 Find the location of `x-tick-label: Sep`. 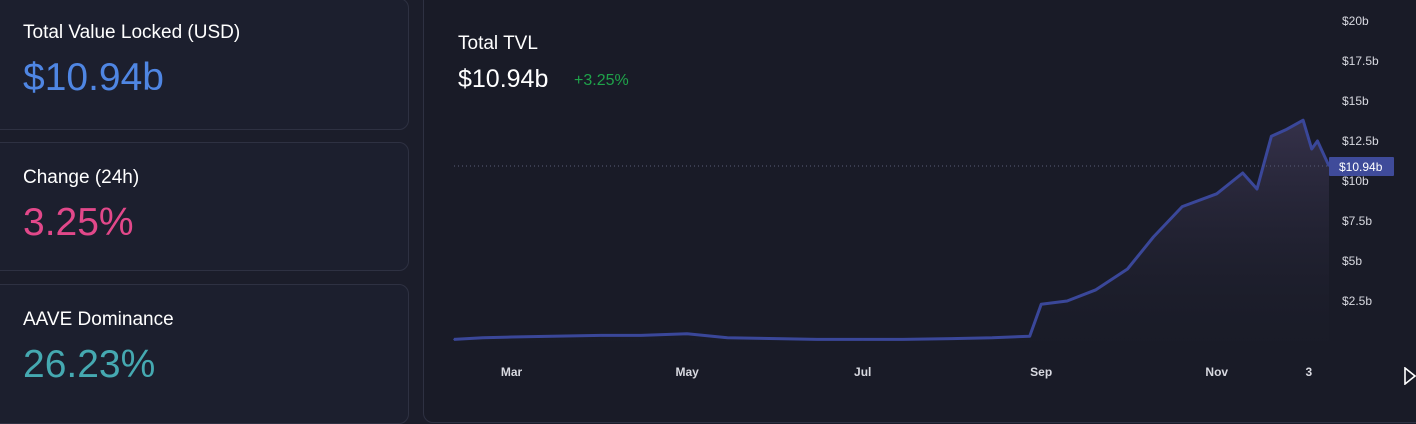

x-tick-label: Sep is located at coordinates (1041, 372).